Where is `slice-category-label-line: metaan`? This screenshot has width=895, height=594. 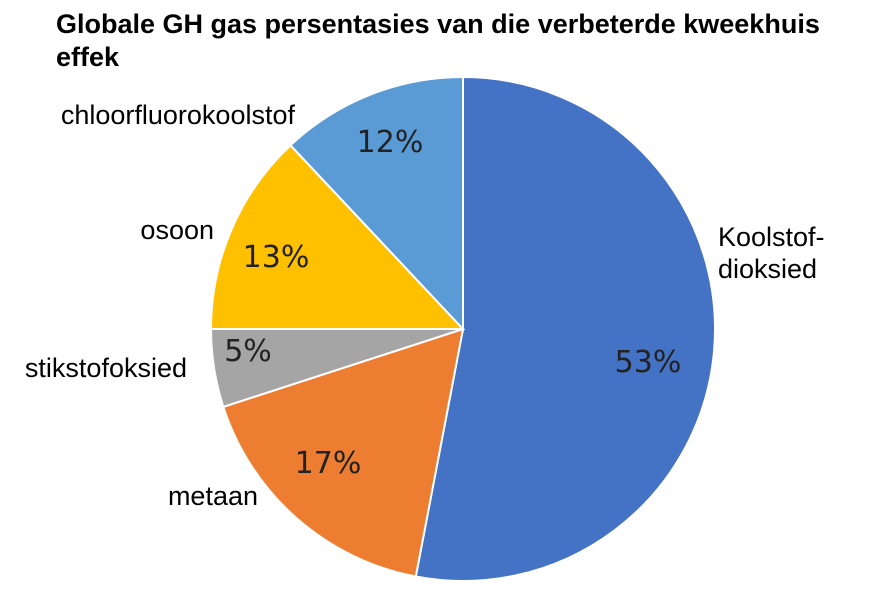 slice-category-label-line: metaan is located at coordinates (213, 496).